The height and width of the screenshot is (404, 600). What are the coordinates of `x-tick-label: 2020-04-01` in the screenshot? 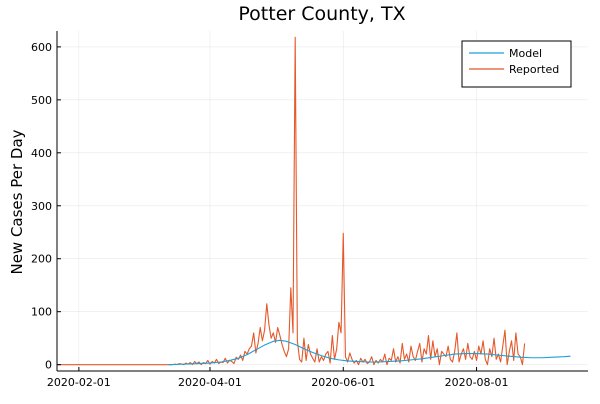 It's located at (210, 382).